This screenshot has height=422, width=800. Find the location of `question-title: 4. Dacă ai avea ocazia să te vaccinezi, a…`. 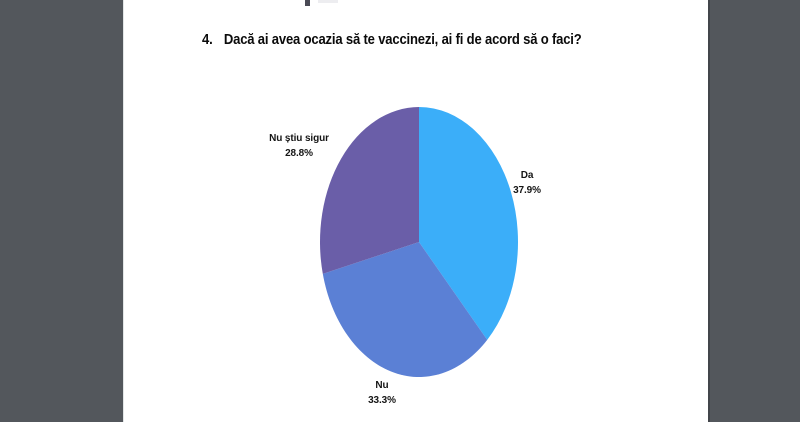

question-title: 4. Dacă ai avea ocazia să te vaccinezi, a… is located at coordinates (392, 39).